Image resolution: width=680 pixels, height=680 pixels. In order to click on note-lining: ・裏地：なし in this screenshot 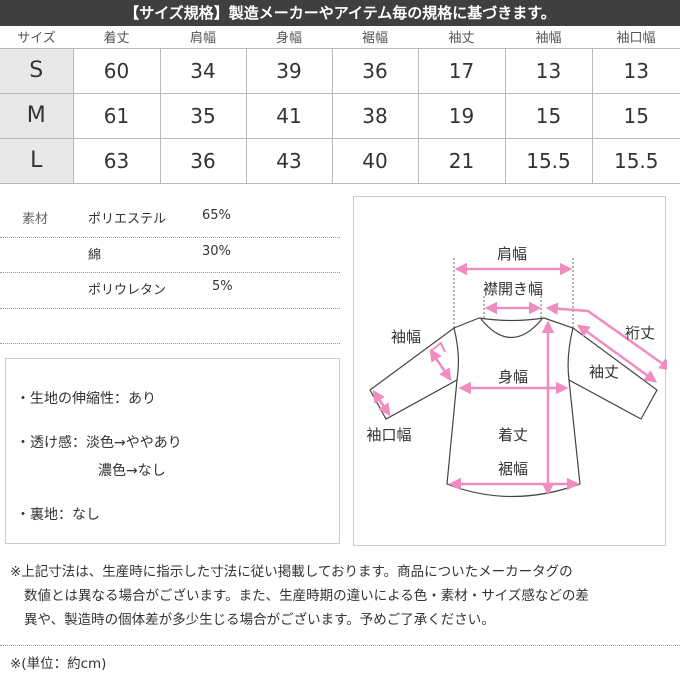, I will do `click(58, 515)`.